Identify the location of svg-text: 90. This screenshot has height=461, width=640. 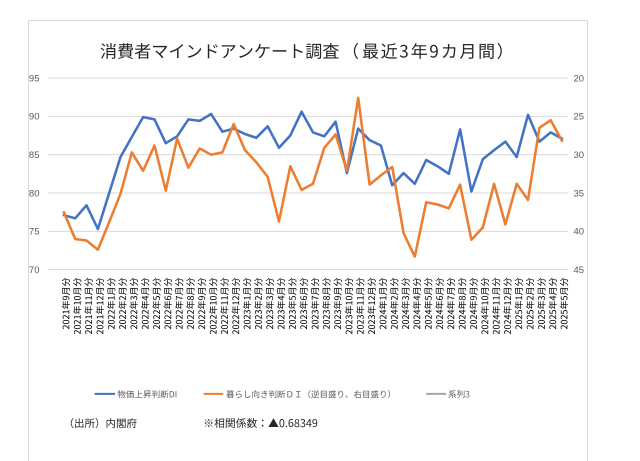
(34, 117).